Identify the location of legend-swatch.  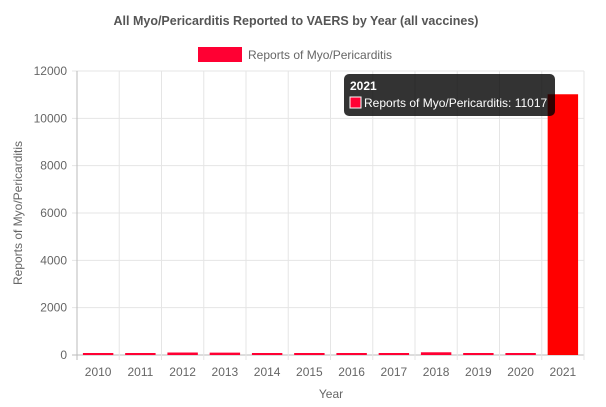
(220, 54).